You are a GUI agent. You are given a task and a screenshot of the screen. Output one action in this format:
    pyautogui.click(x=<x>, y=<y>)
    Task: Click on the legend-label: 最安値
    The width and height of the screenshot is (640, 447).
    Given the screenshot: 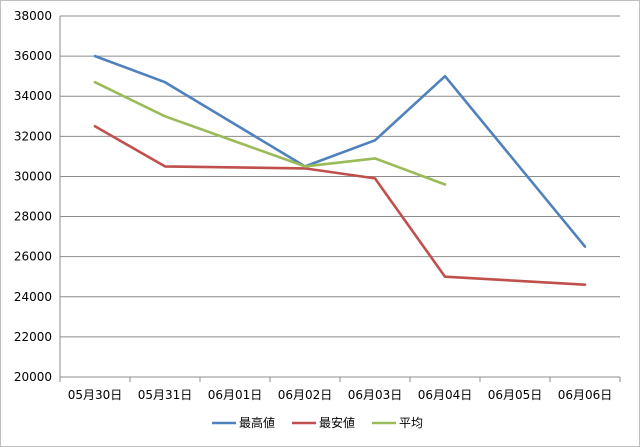 What is the action you would take?
    pyautogui.click(x=337, y=422)
    